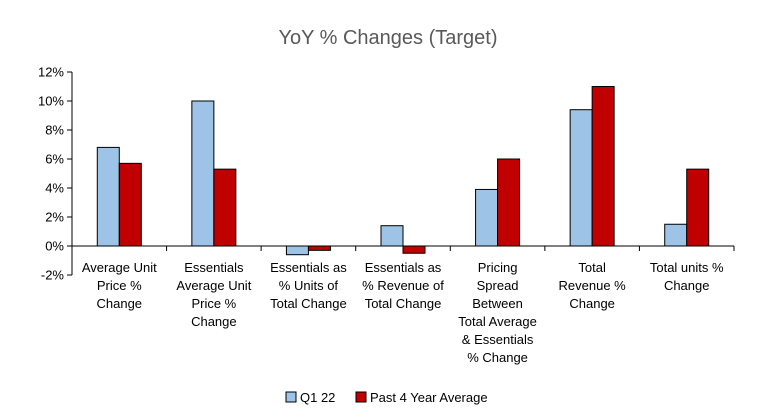 This screenshot has width=760, height=418. I want to click on y-tick-label: 10%, so click(51, 101).